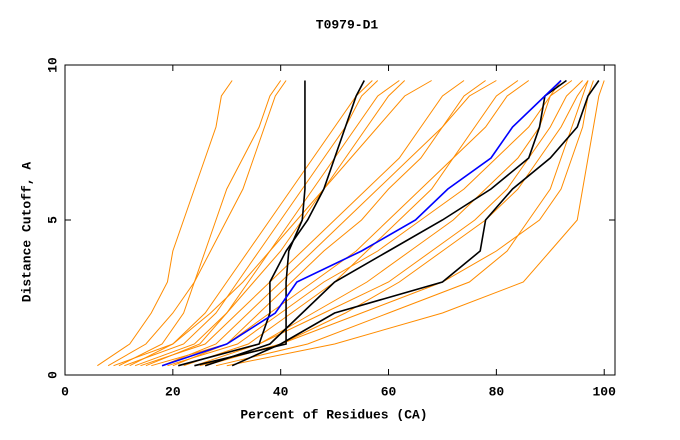 Image resolution: width=680 pixels, height=440 pixels. What do you see at coordinates (65, 391) in the screenshot?
I see `x-tick-label: 0` at bounding box center [65, 391].